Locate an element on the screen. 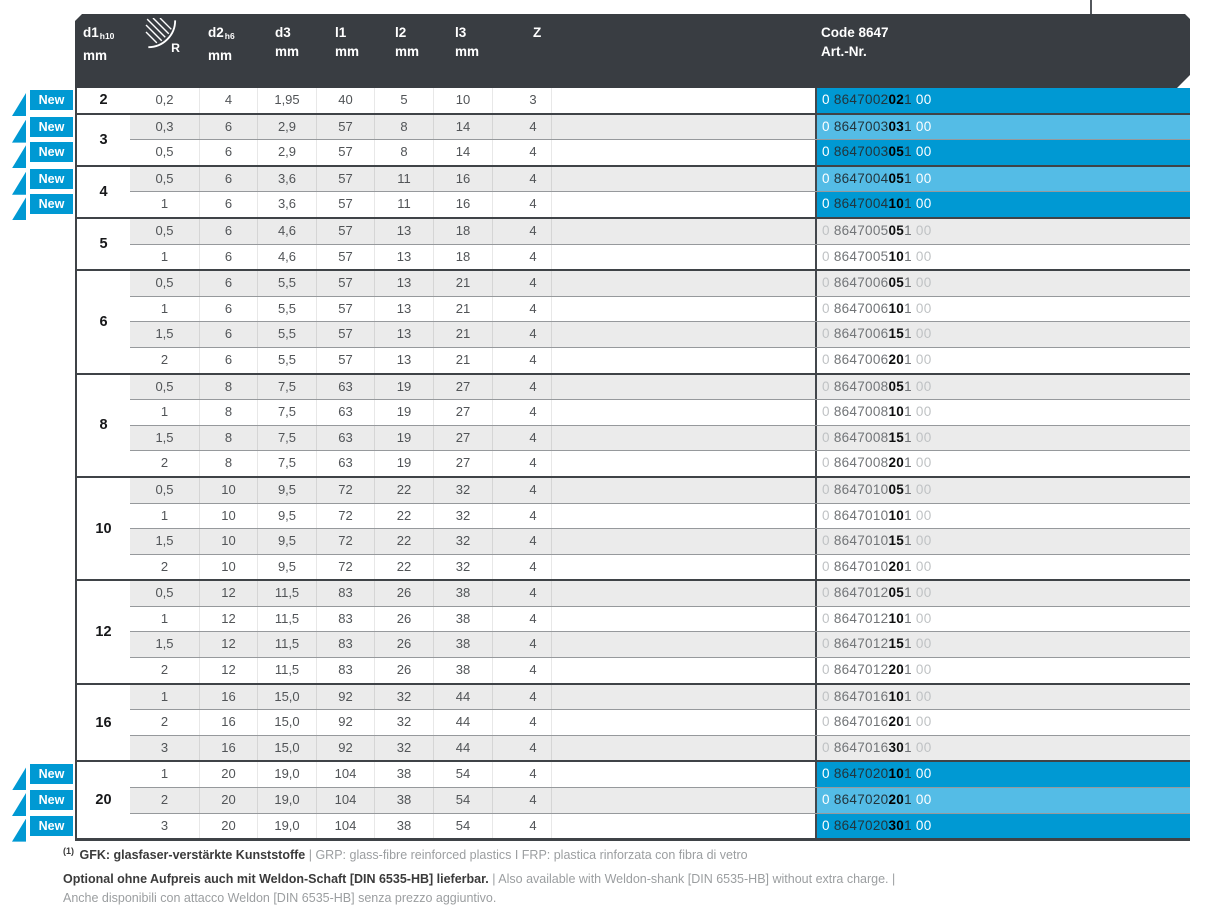 This screenshot has width=1214, height=907. article-number-part: 8647006 is located at coordinates (861, 308).